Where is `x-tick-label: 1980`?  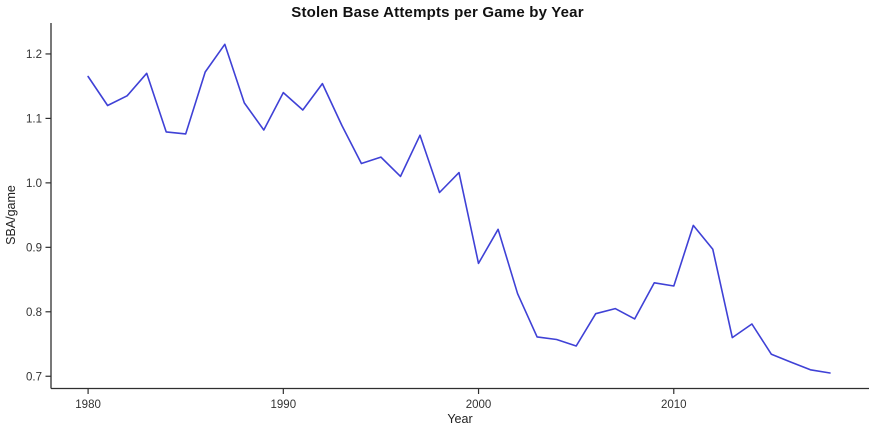
x-tick-label: 1980 is located at coordinates (88, 405).